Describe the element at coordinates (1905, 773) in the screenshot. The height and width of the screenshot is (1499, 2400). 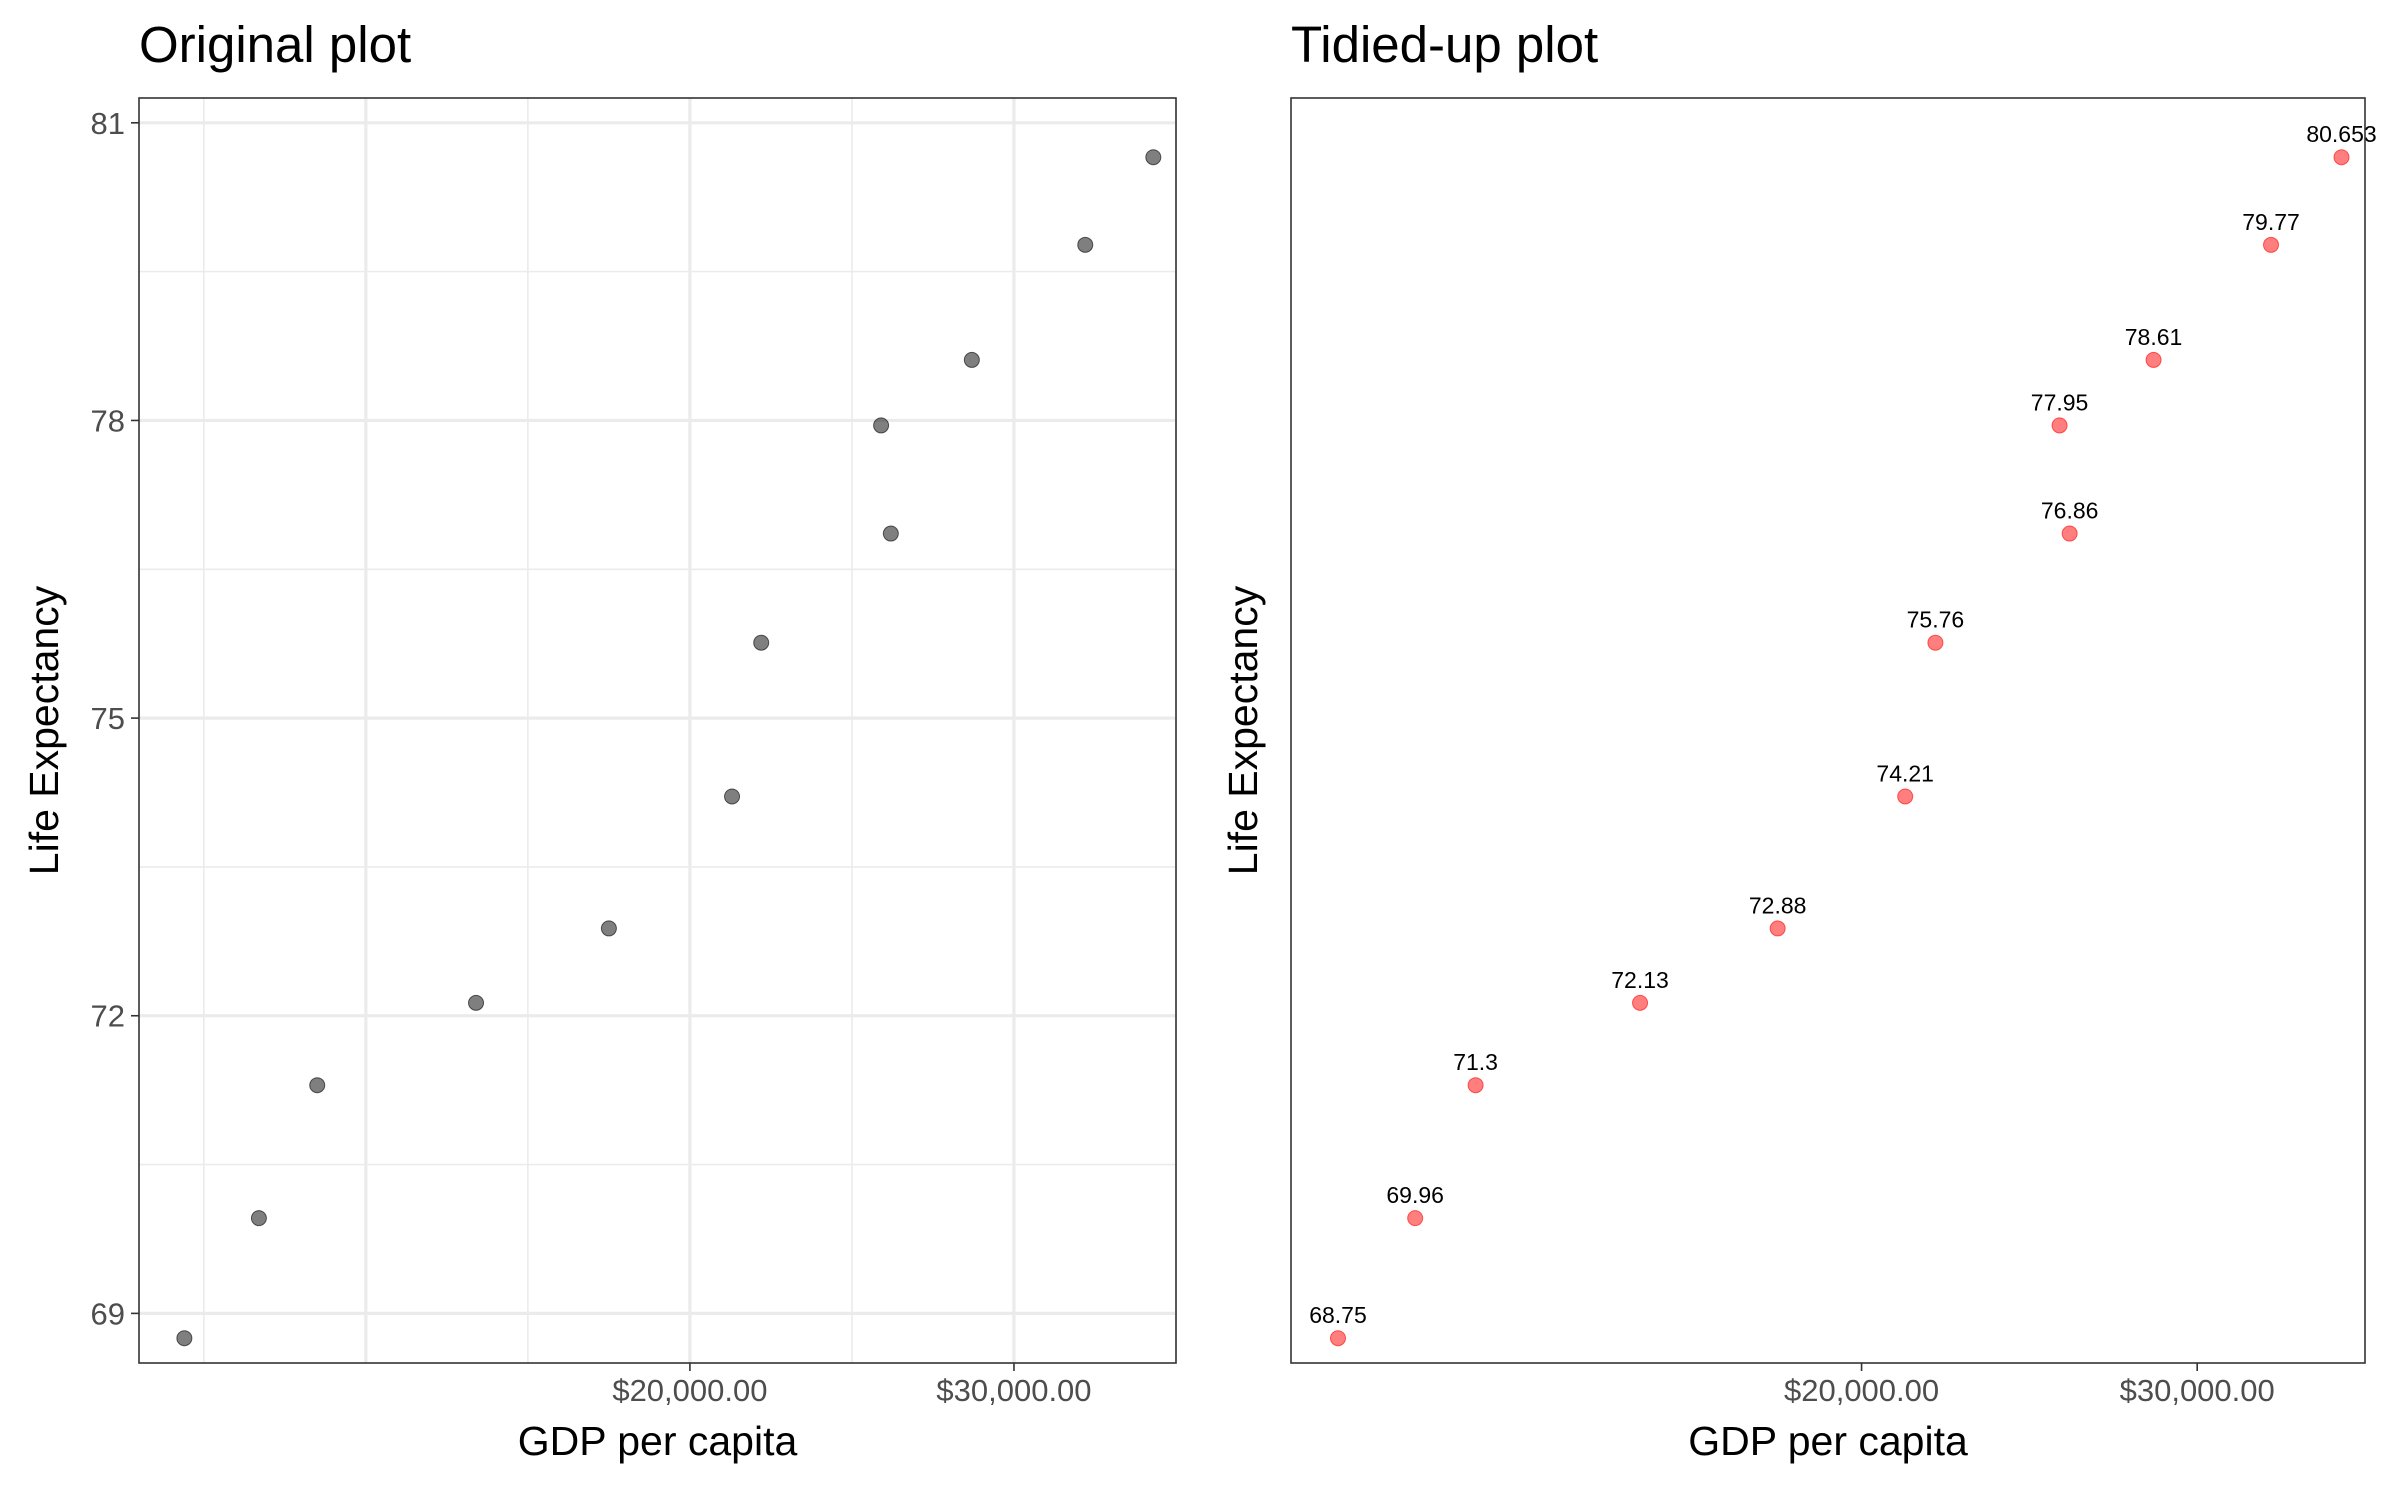
I see `data-label: 74.21` at that location.